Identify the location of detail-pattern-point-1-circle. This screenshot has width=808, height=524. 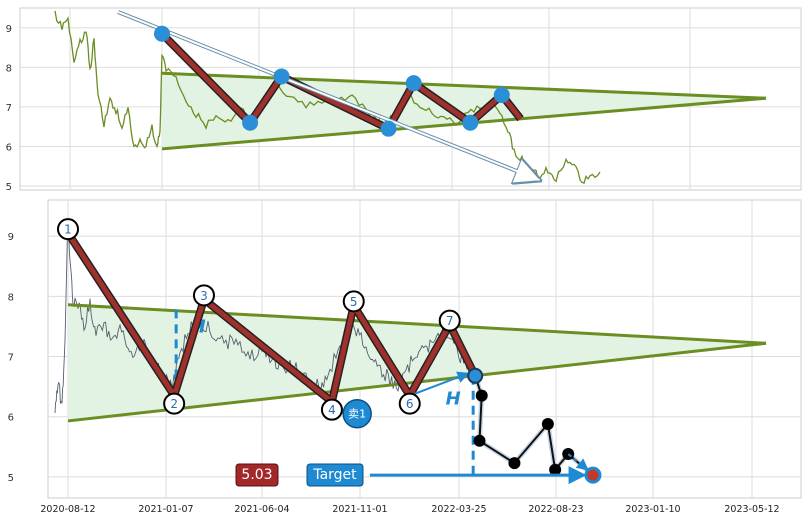
(68, 229).